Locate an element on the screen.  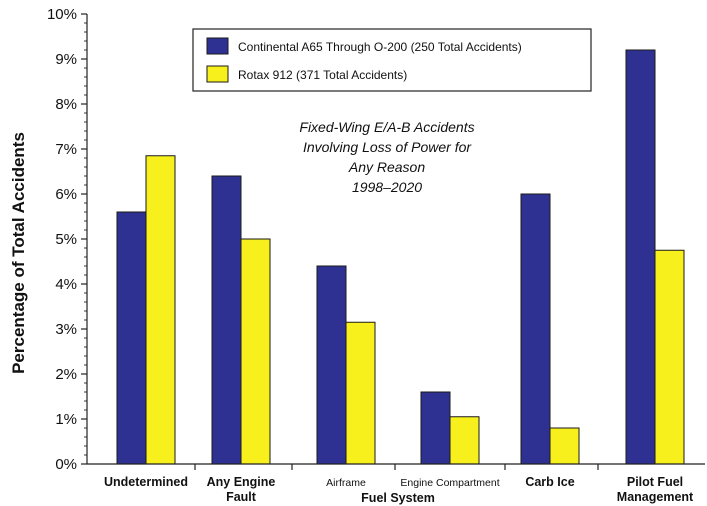
y-tick-label: 0% is located at coordinates (66, 464).